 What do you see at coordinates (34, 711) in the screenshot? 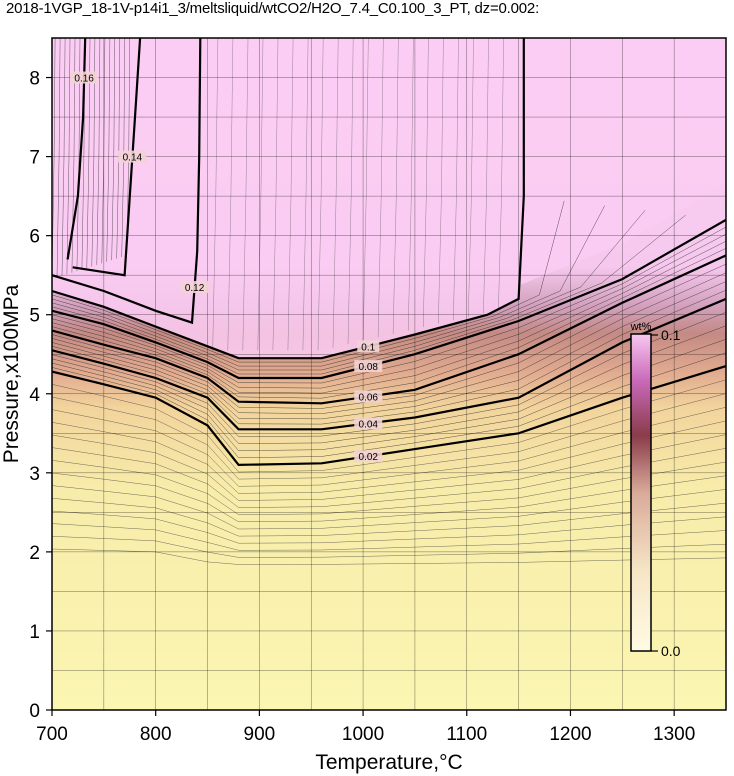
I see `y-tick-label: 0` at bounding box center [34, 711].